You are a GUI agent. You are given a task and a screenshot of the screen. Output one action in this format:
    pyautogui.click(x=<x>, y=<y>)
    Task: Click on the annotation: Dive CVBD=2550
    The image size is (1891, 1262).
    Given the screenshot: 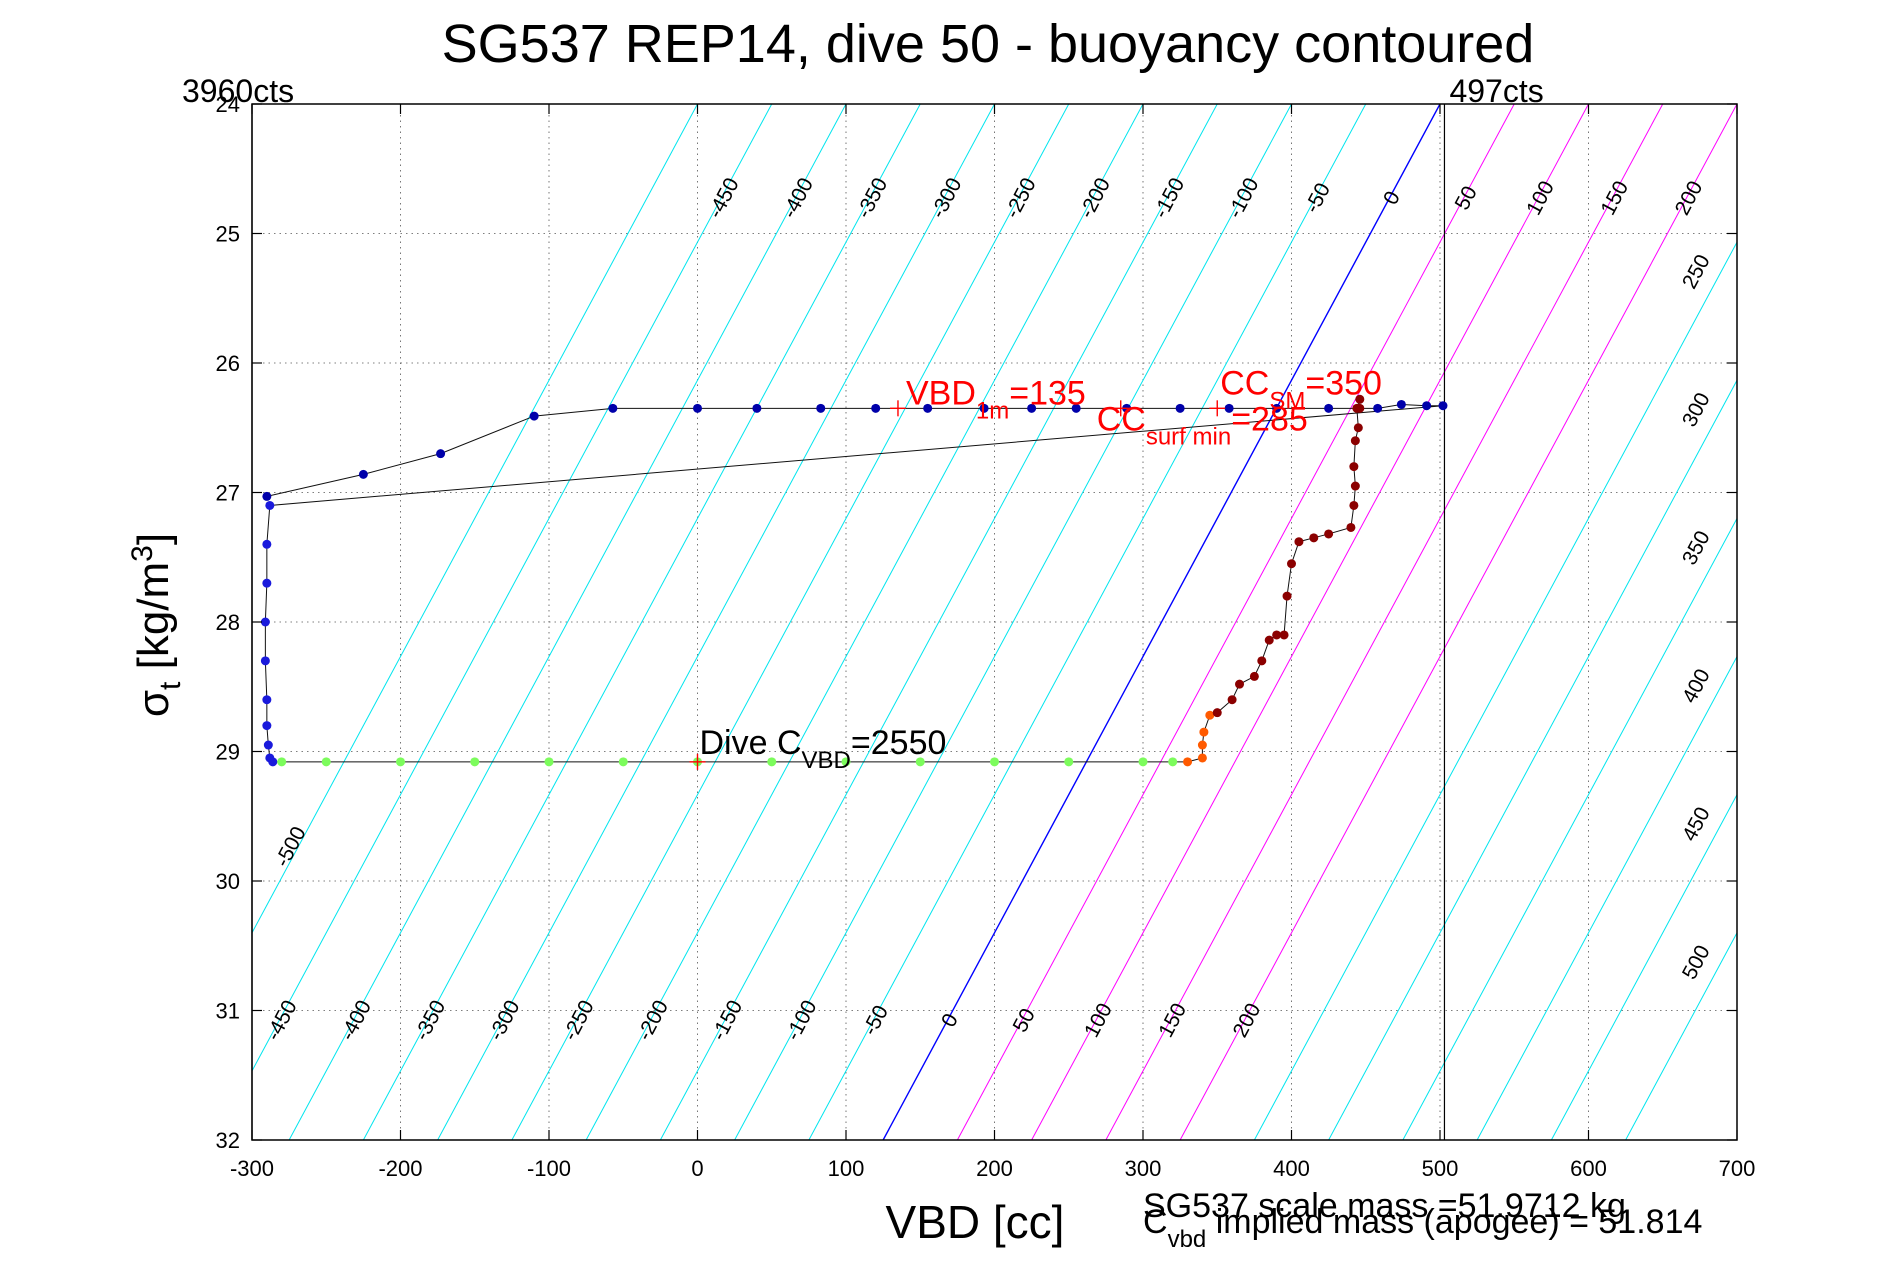 What is the action you would take?
    pyautogui.click(x=823, y=749)
    